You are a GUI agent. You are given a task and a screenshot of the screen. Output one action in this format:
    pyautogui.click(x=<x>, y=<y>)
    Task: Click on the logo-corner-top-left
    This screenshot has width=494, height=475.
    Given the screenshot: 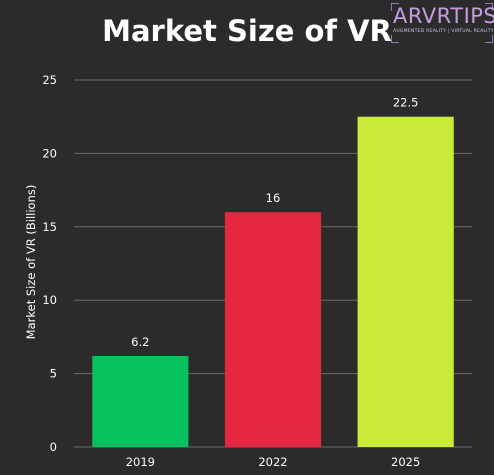 What is the action you would take?
    pyautogui.click(x=395, y=7)
    